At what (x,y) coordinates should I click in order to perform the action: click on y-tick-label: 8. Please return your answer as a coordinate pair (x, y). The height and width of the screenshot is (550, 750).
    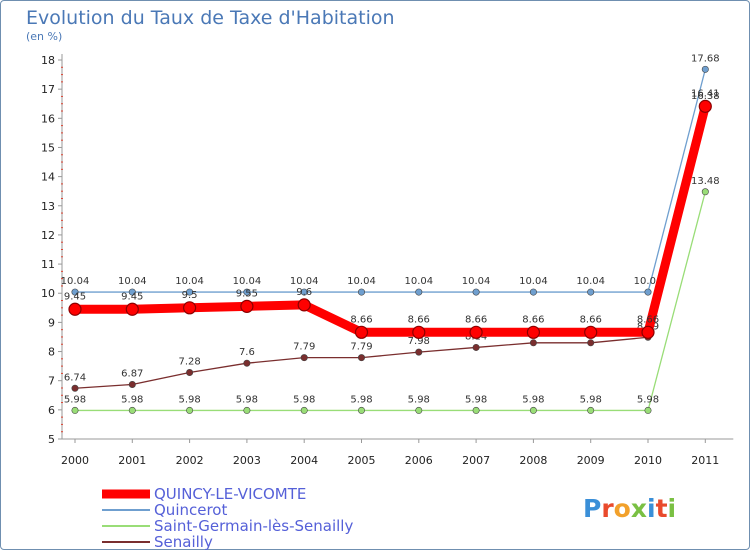
    Looking at the image, I should click on (51, 352).